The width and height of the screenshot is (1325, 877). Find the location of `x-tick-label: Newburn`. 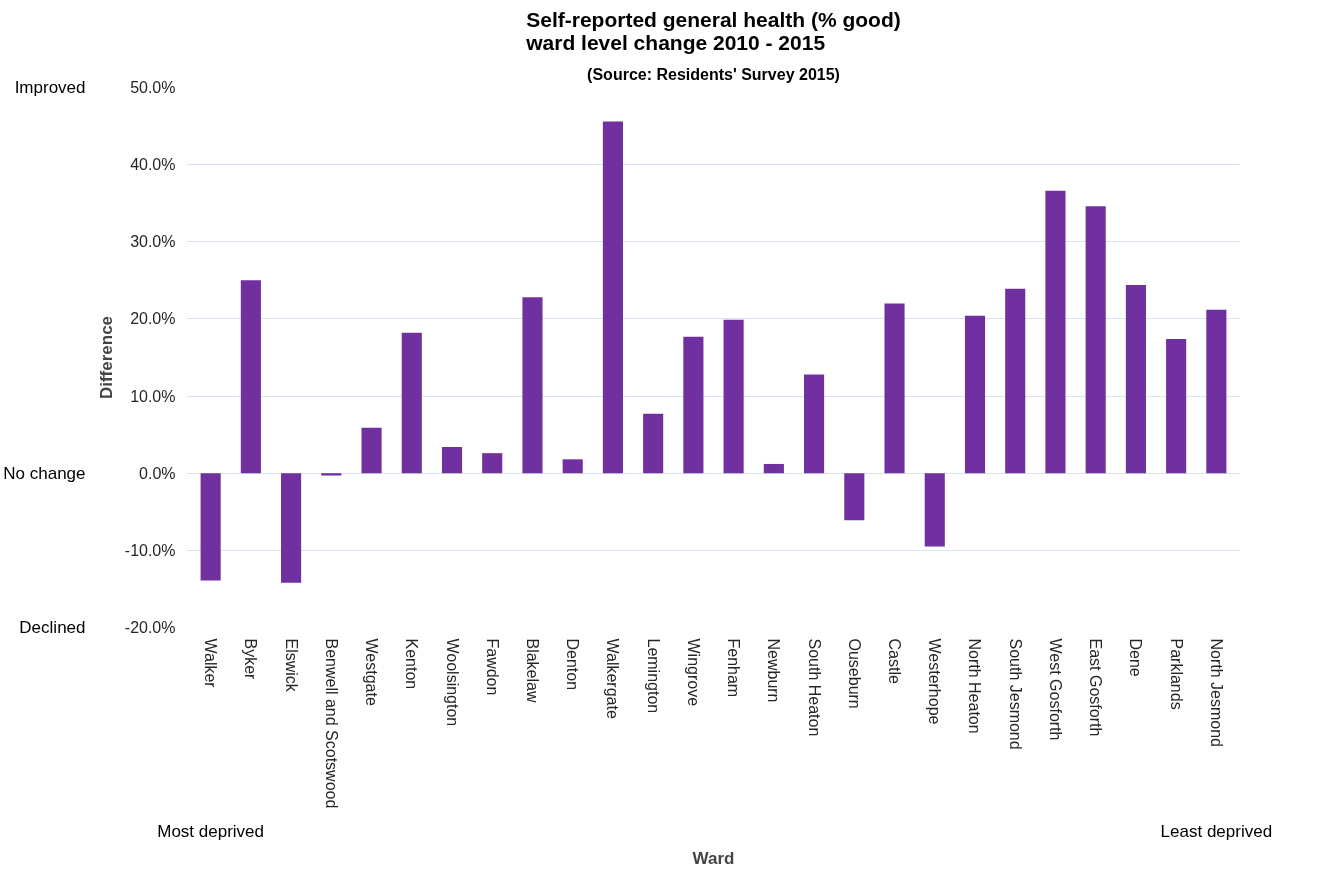

x-tick-label: Newburn is located at coordinates (774, 670).